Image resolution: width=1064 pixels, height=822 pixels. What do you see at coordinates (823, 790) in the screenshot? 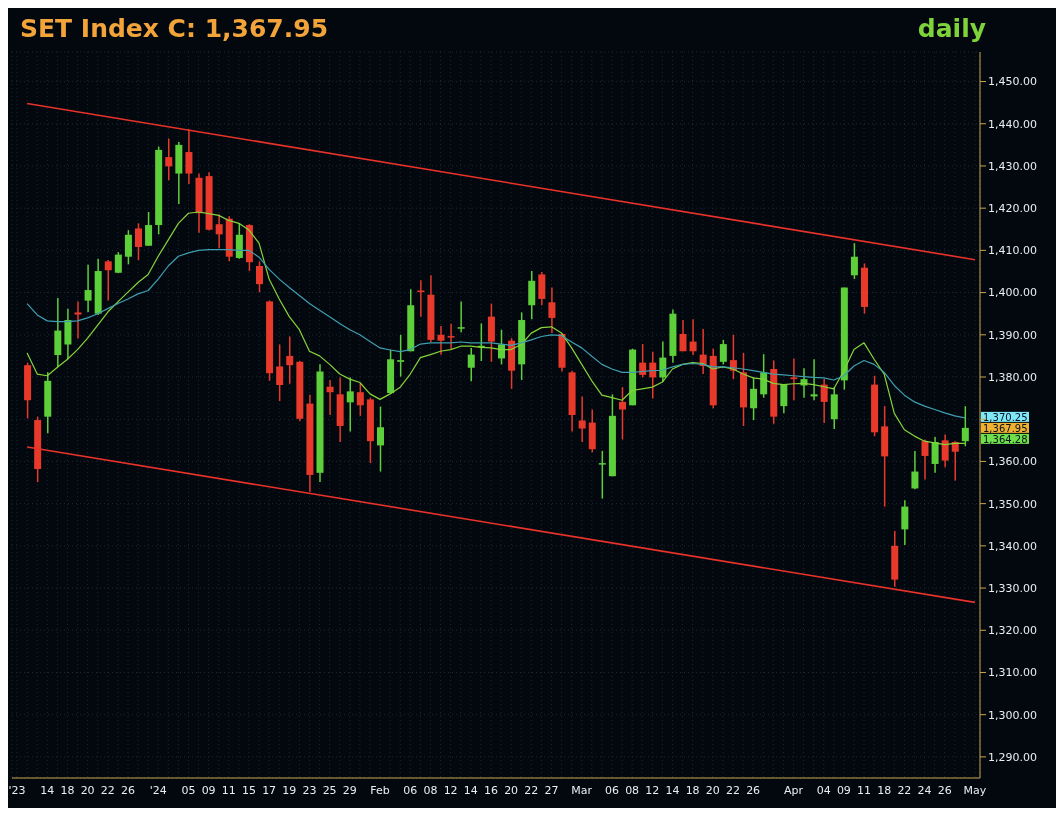
I see `x-tick-label: 04` at bounding box center [823, 790].